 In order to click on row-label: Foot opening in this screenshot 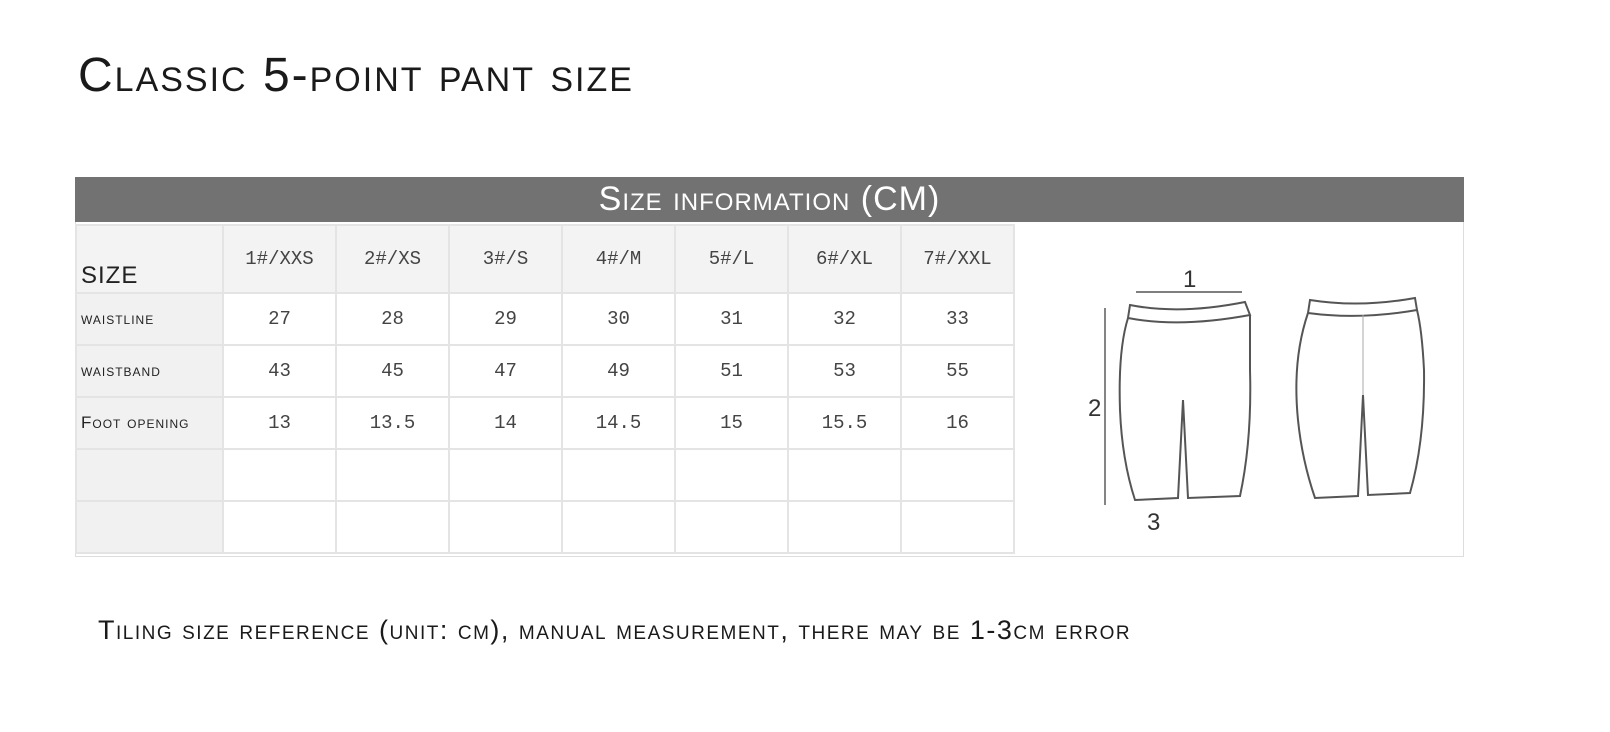, I will do `click(149, 423)`.